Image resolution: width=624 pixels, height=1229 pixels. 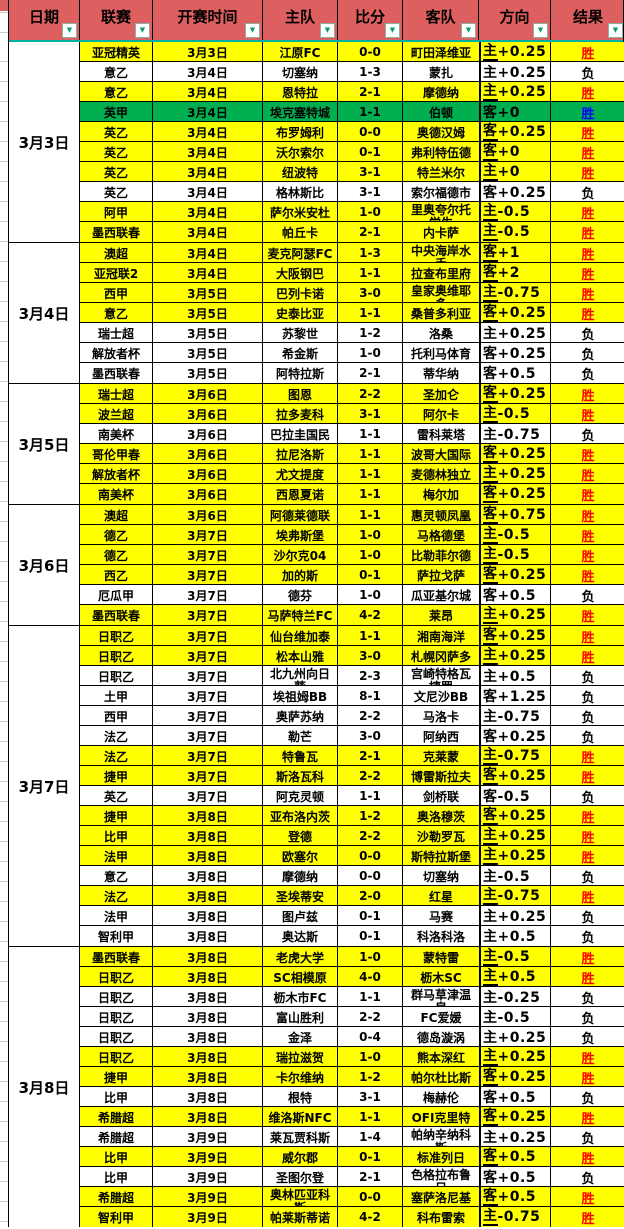 What do you see at coordinates (515, 515) in the screenshot?
I see `direction-cell: 客 +0.75` at bounding box center [515, 515].